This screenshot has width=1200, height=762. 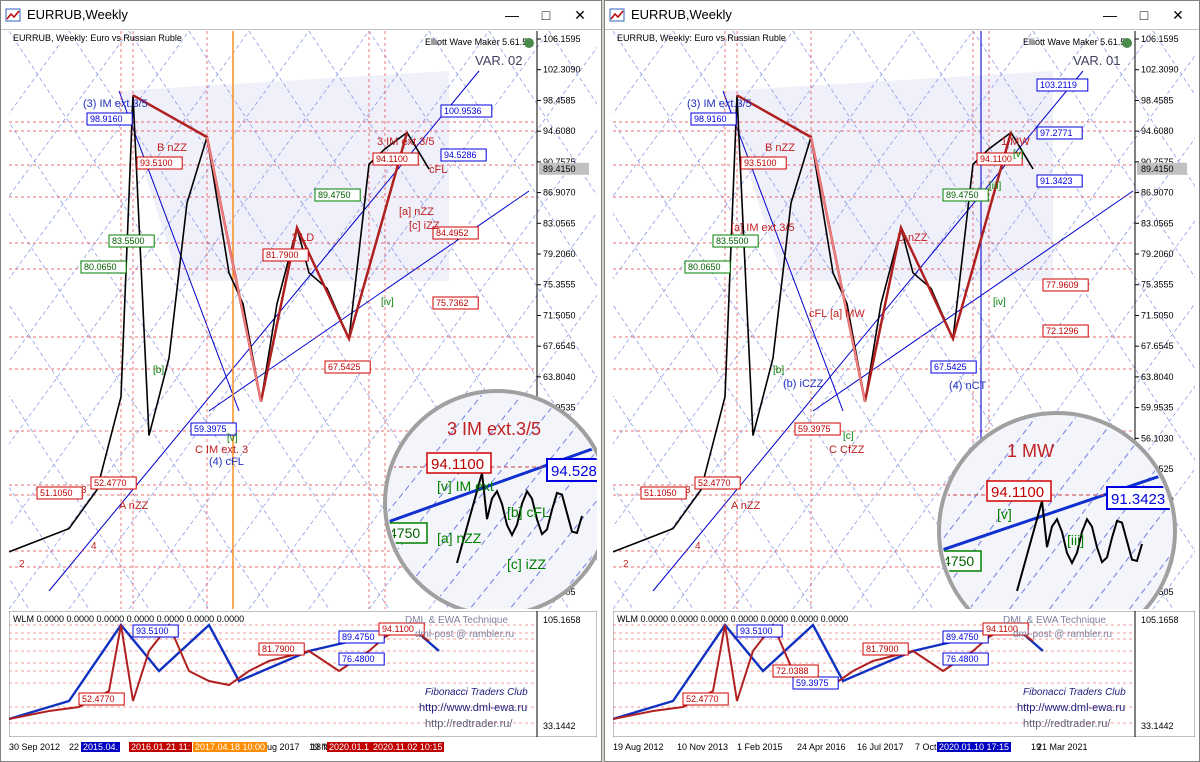 I want to click on wlm-background, so click(x=904, y=674).